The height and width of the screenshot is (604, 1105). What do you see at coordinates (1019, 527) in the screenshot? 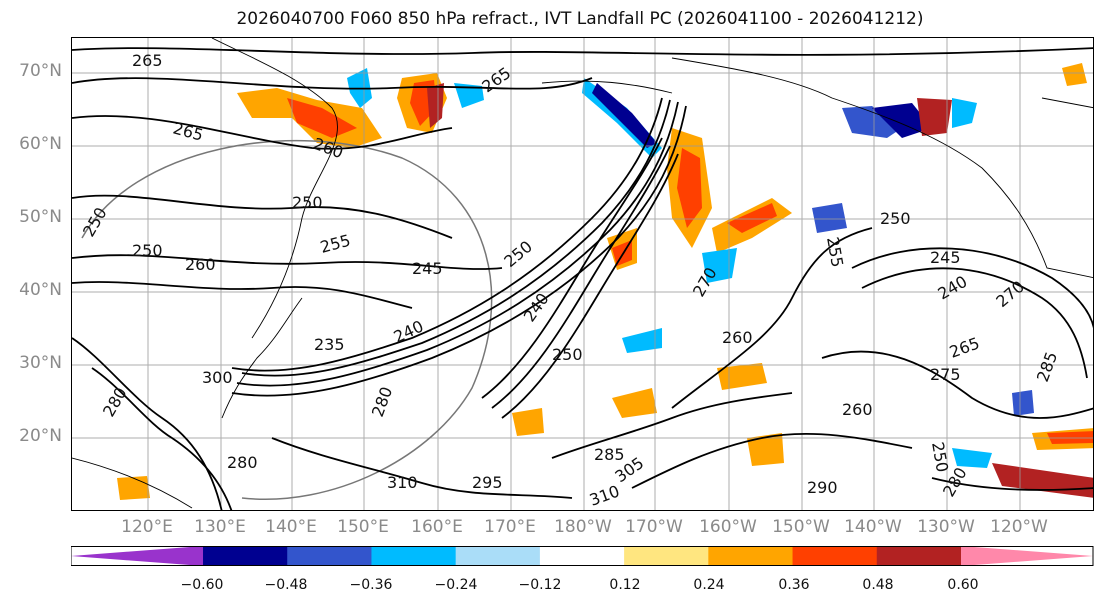
I see `lon-label-120w: 120°W` at bounding box center [1019, 527].